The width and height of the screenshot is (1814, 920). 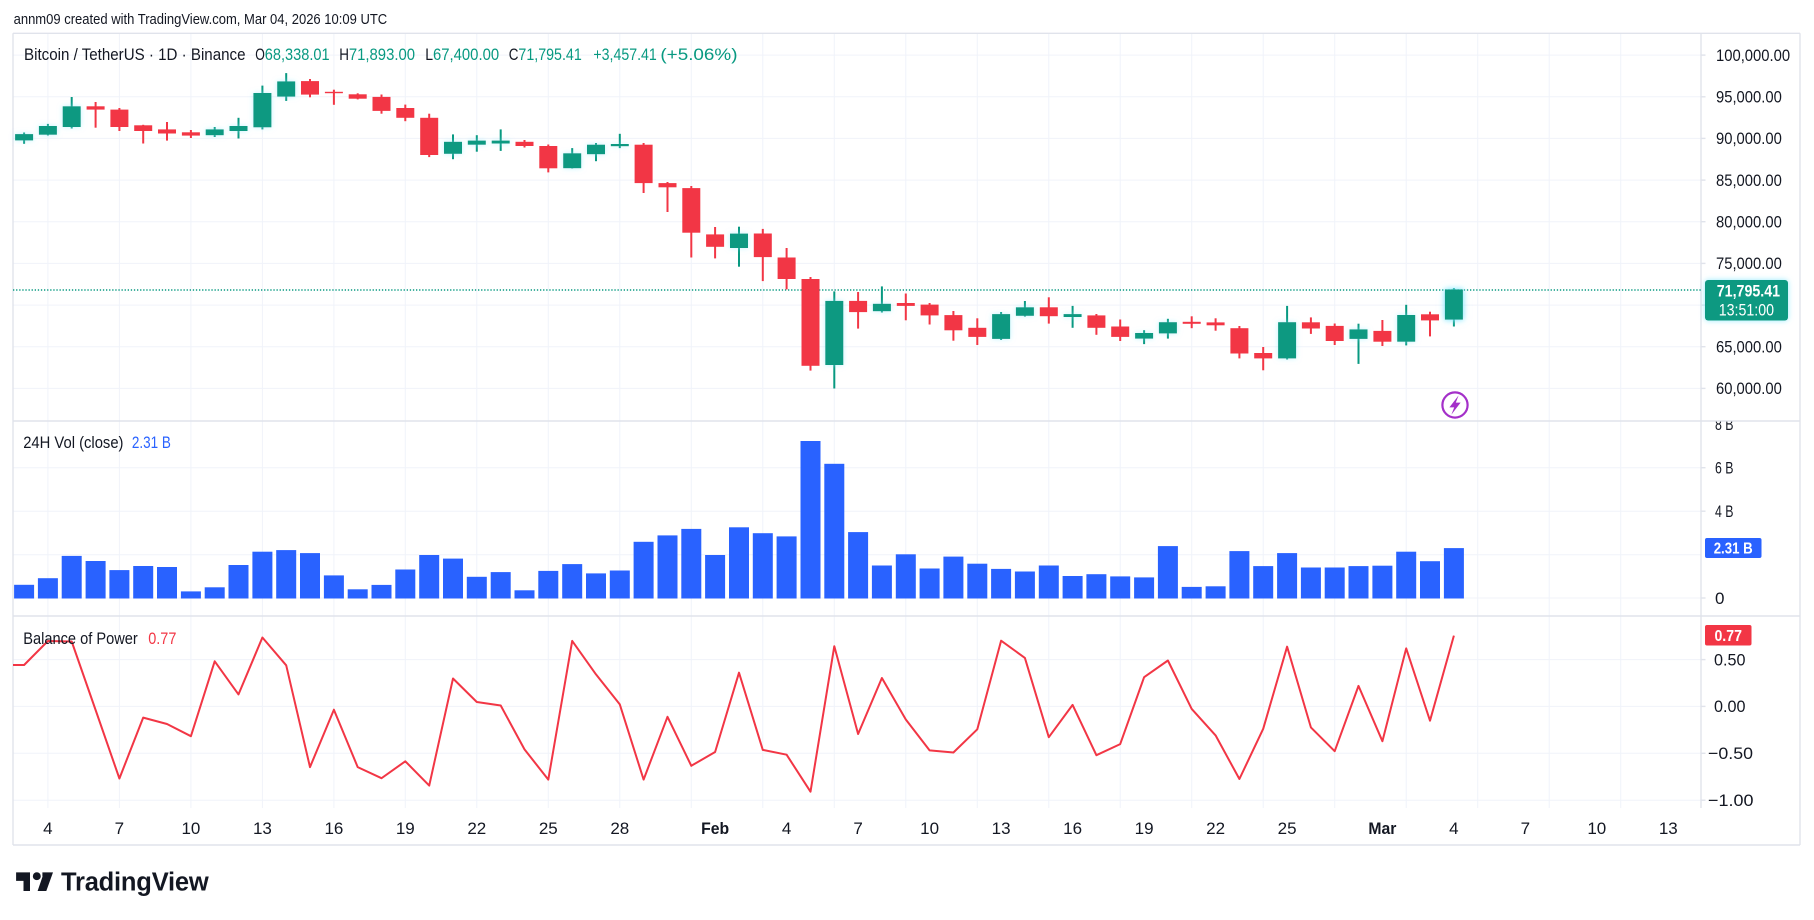 What do you see at coordinates (1382, 828) in the screenshot?
I see `svg-text: Mar` at bounding box center [1382, 828].